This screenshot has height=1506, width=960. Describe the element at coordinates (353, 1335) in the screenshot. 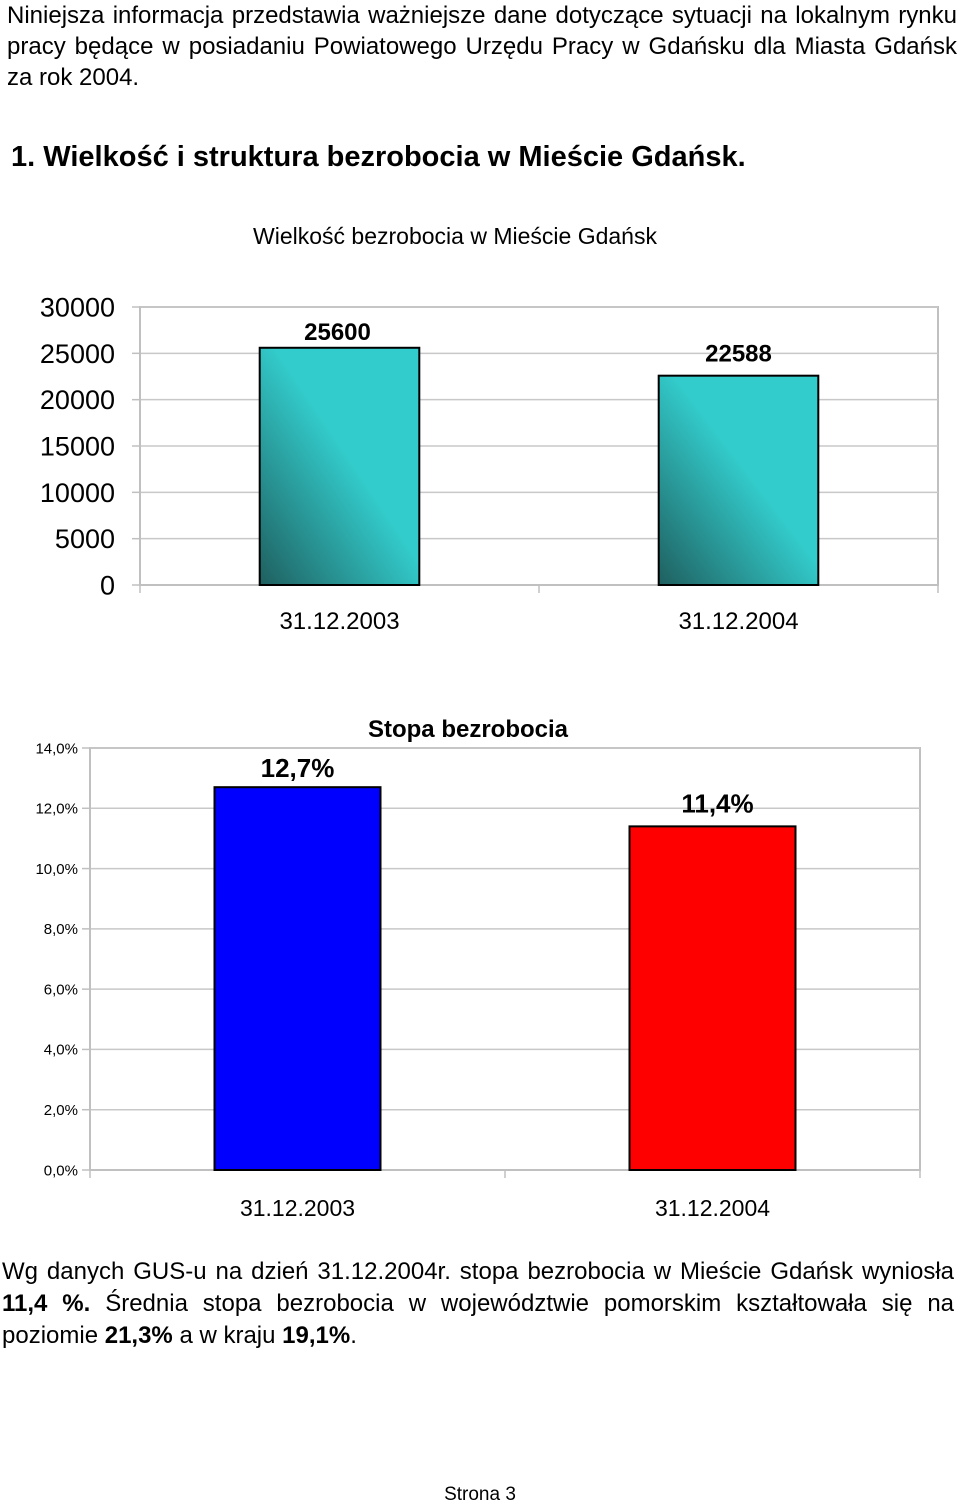

I see `conclusion-text-4: .` at that location.